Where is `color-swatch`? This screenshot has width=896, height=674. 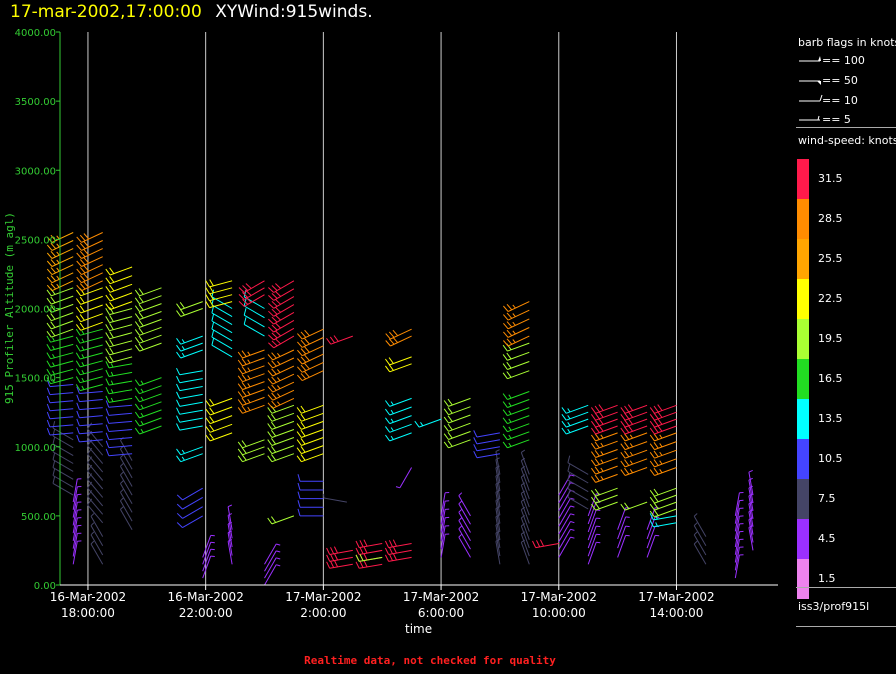 color-swatch is located at coordinates (803, 339).